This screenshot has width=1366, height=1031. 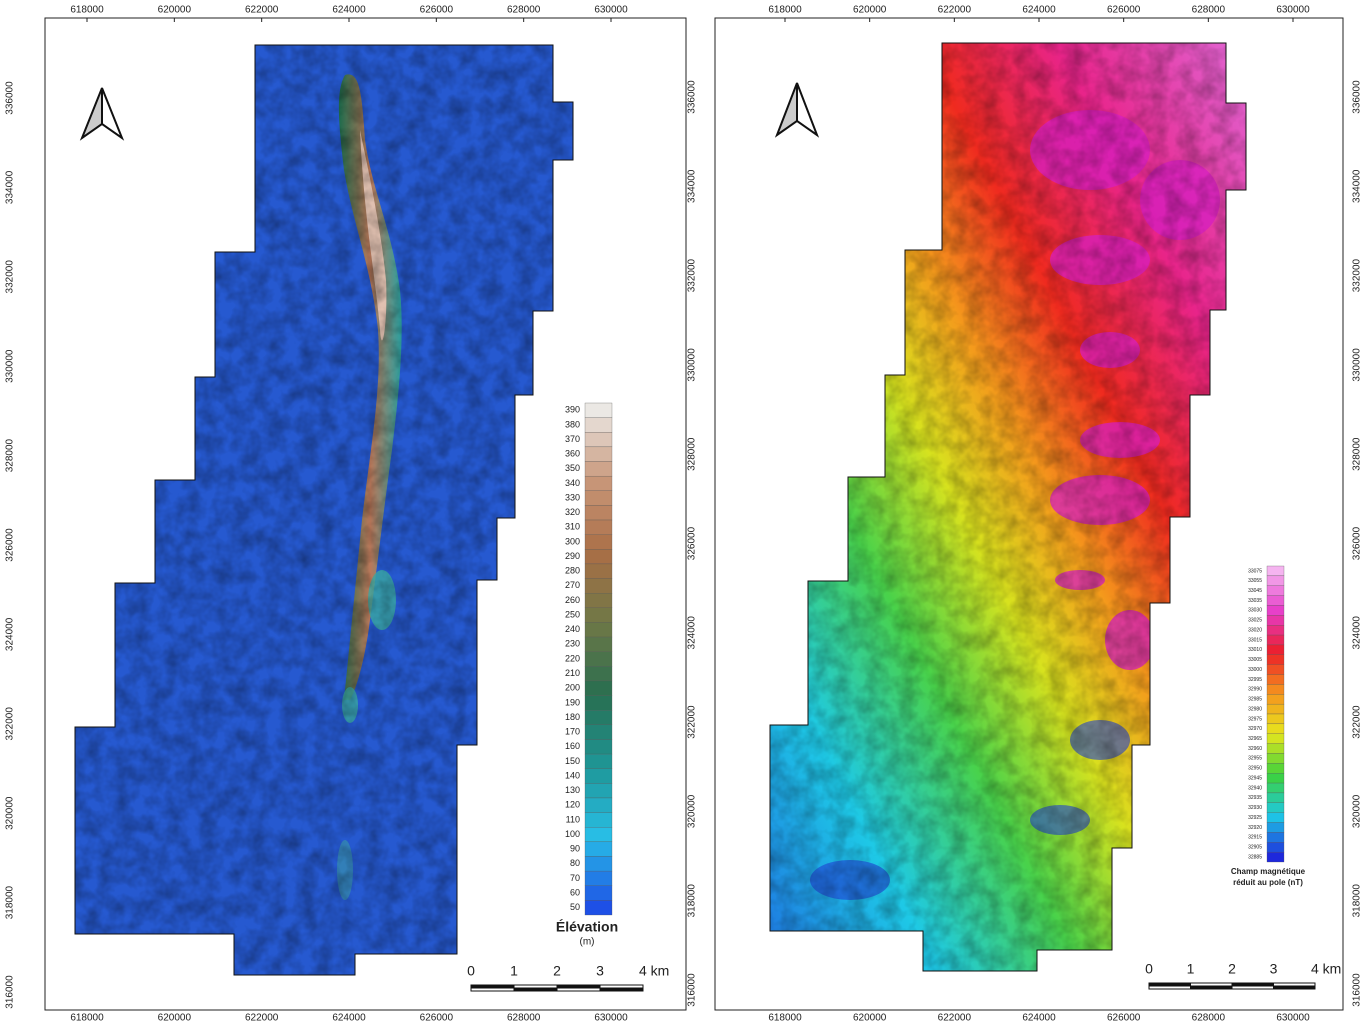 I want to click on legend-label: 140, so click(x=572, y=775).